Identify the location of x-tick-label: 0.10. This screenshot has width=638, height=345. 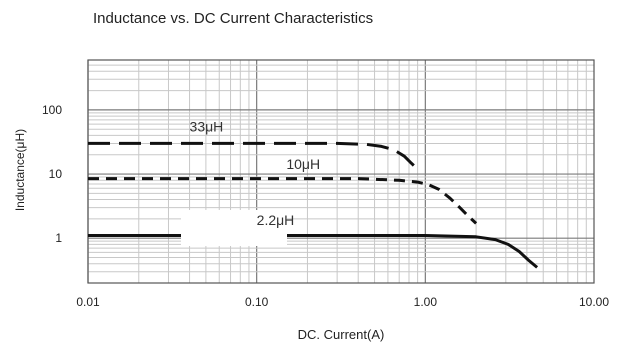
(257, 302).